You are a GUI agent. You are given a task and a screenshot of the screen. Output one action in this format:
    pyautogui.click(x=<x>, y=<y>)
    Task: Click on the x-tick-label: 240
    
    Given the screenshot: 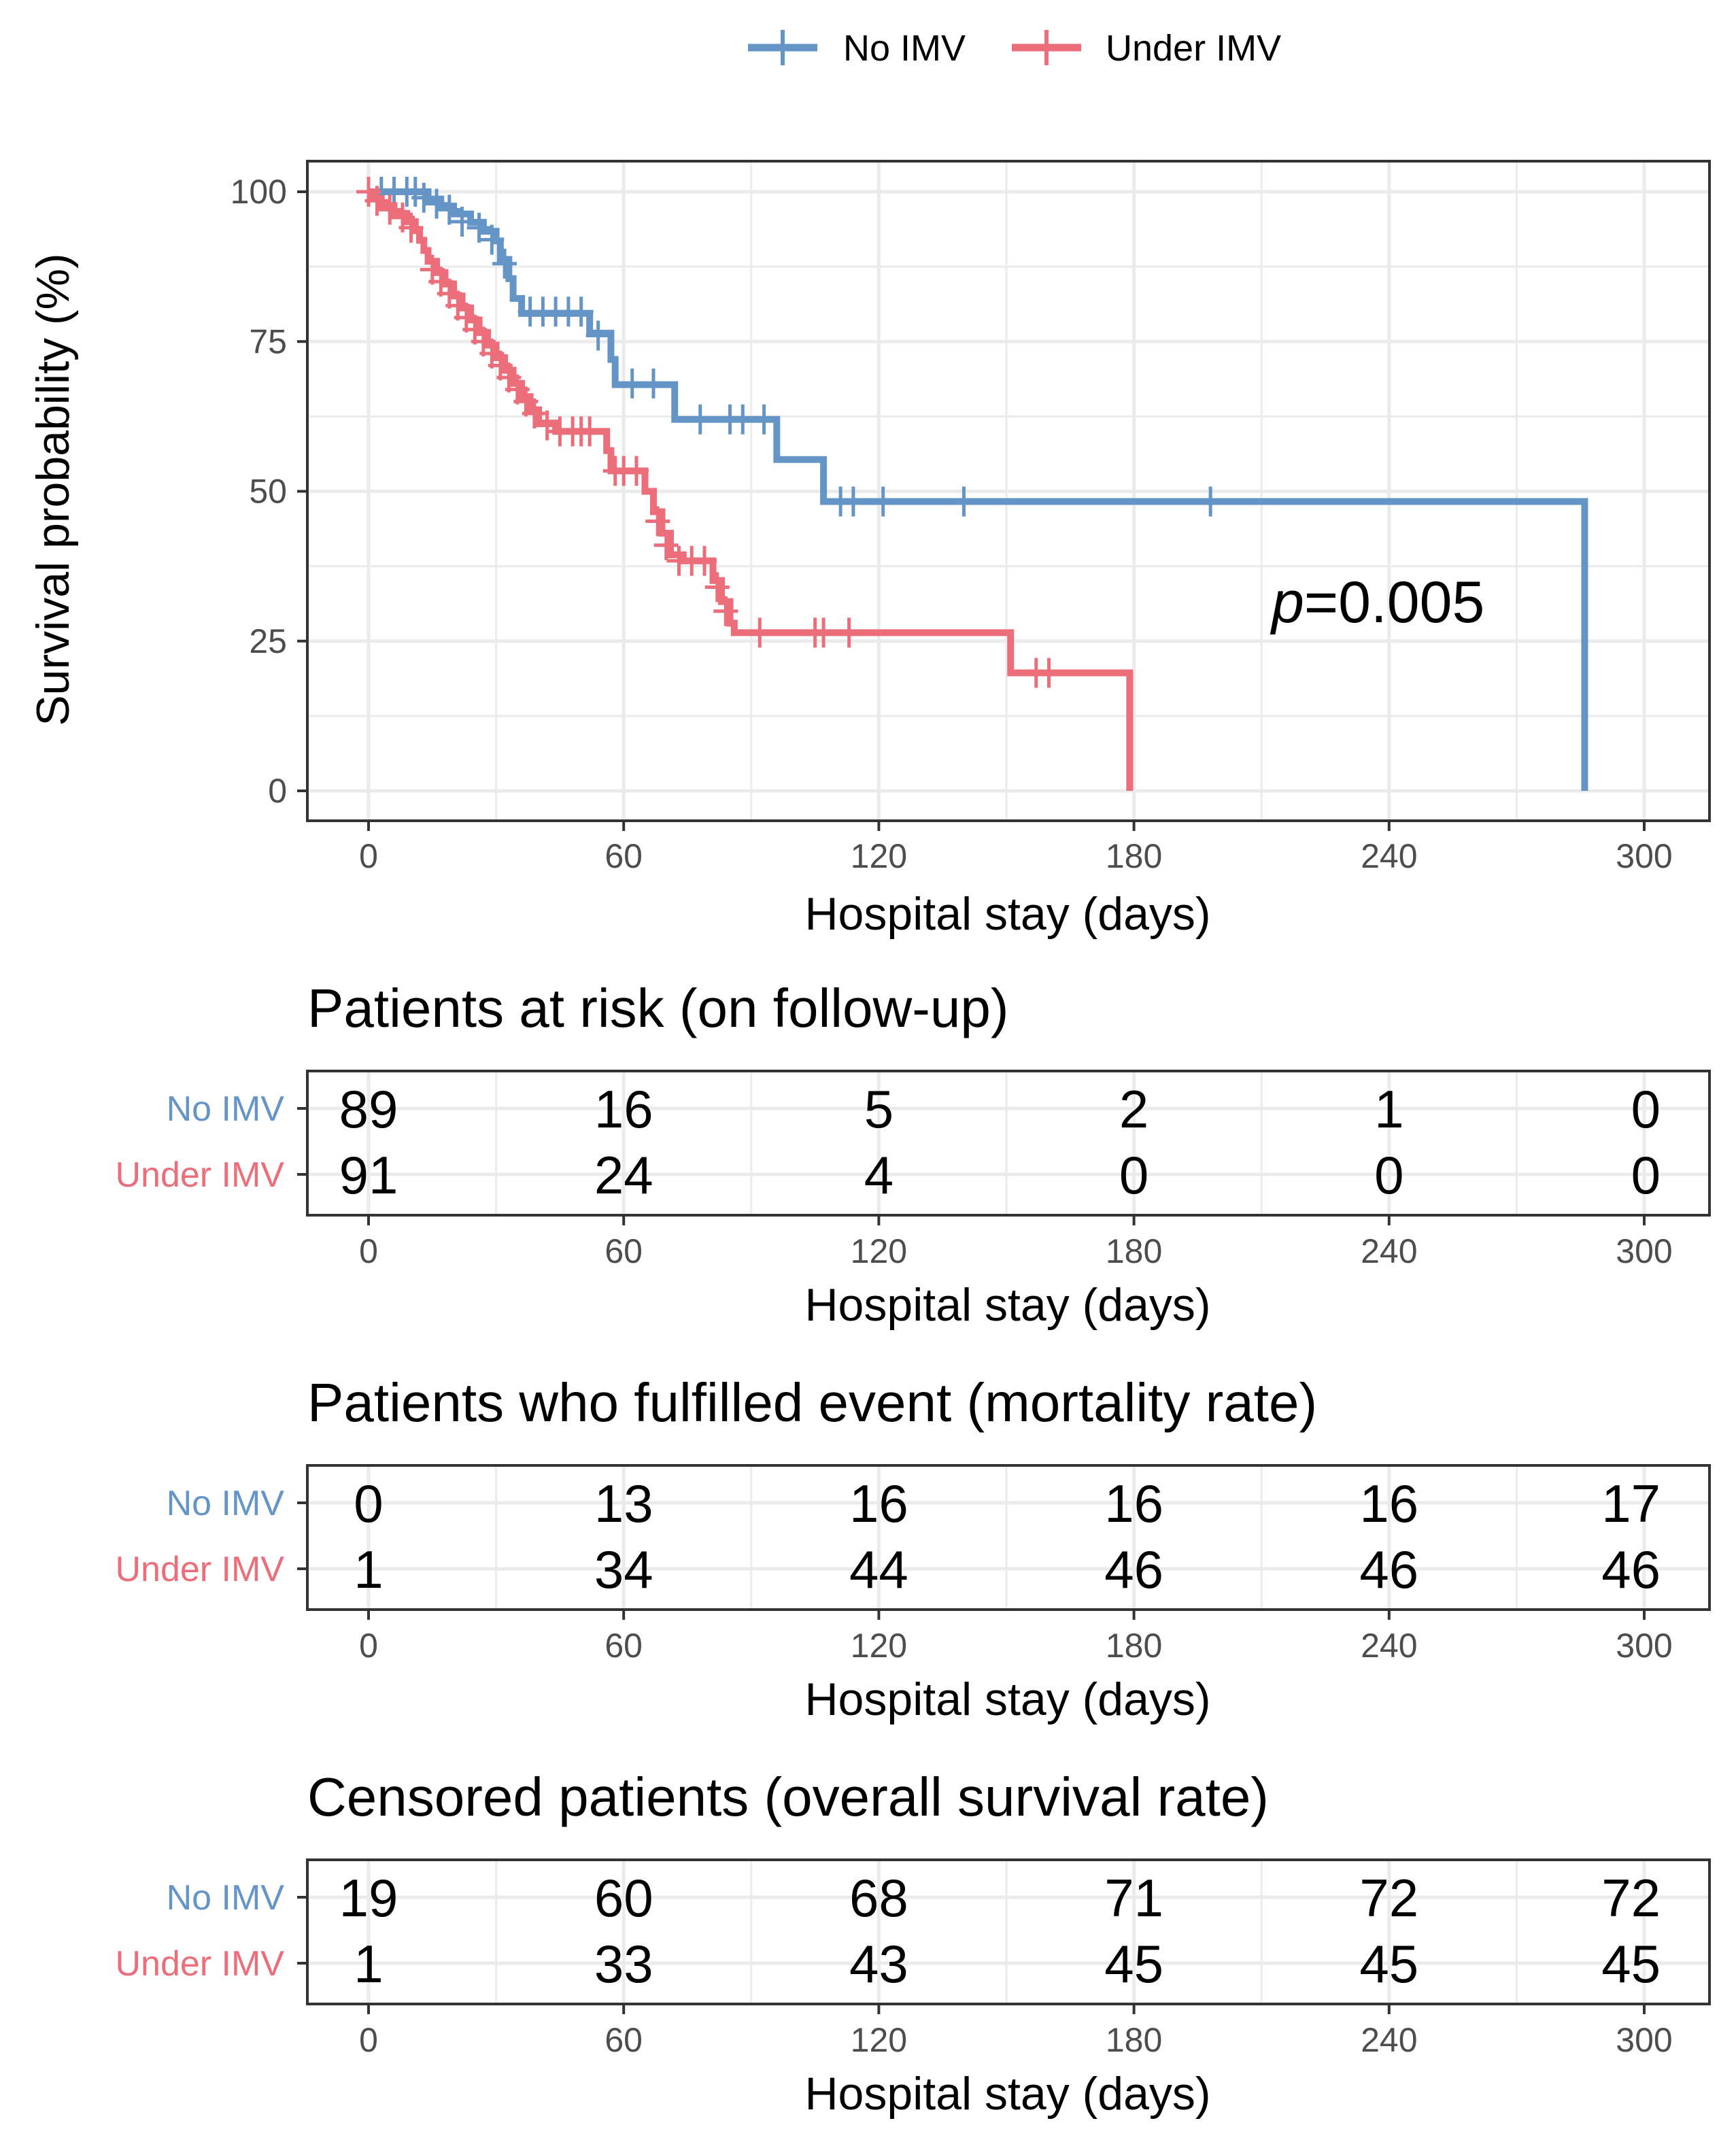 What is the action you would take?
    pyautogui.click(x=1389, y=856)
    